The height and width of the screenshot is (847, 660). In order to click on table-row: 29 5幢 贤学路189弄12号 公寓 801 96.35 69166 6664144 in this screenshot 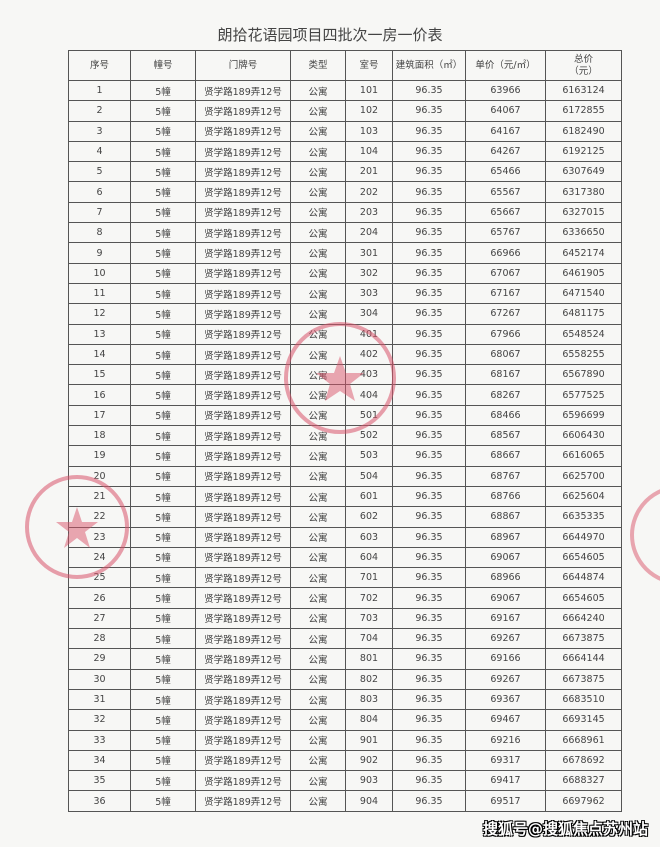, I will do `click(345, 659)`.